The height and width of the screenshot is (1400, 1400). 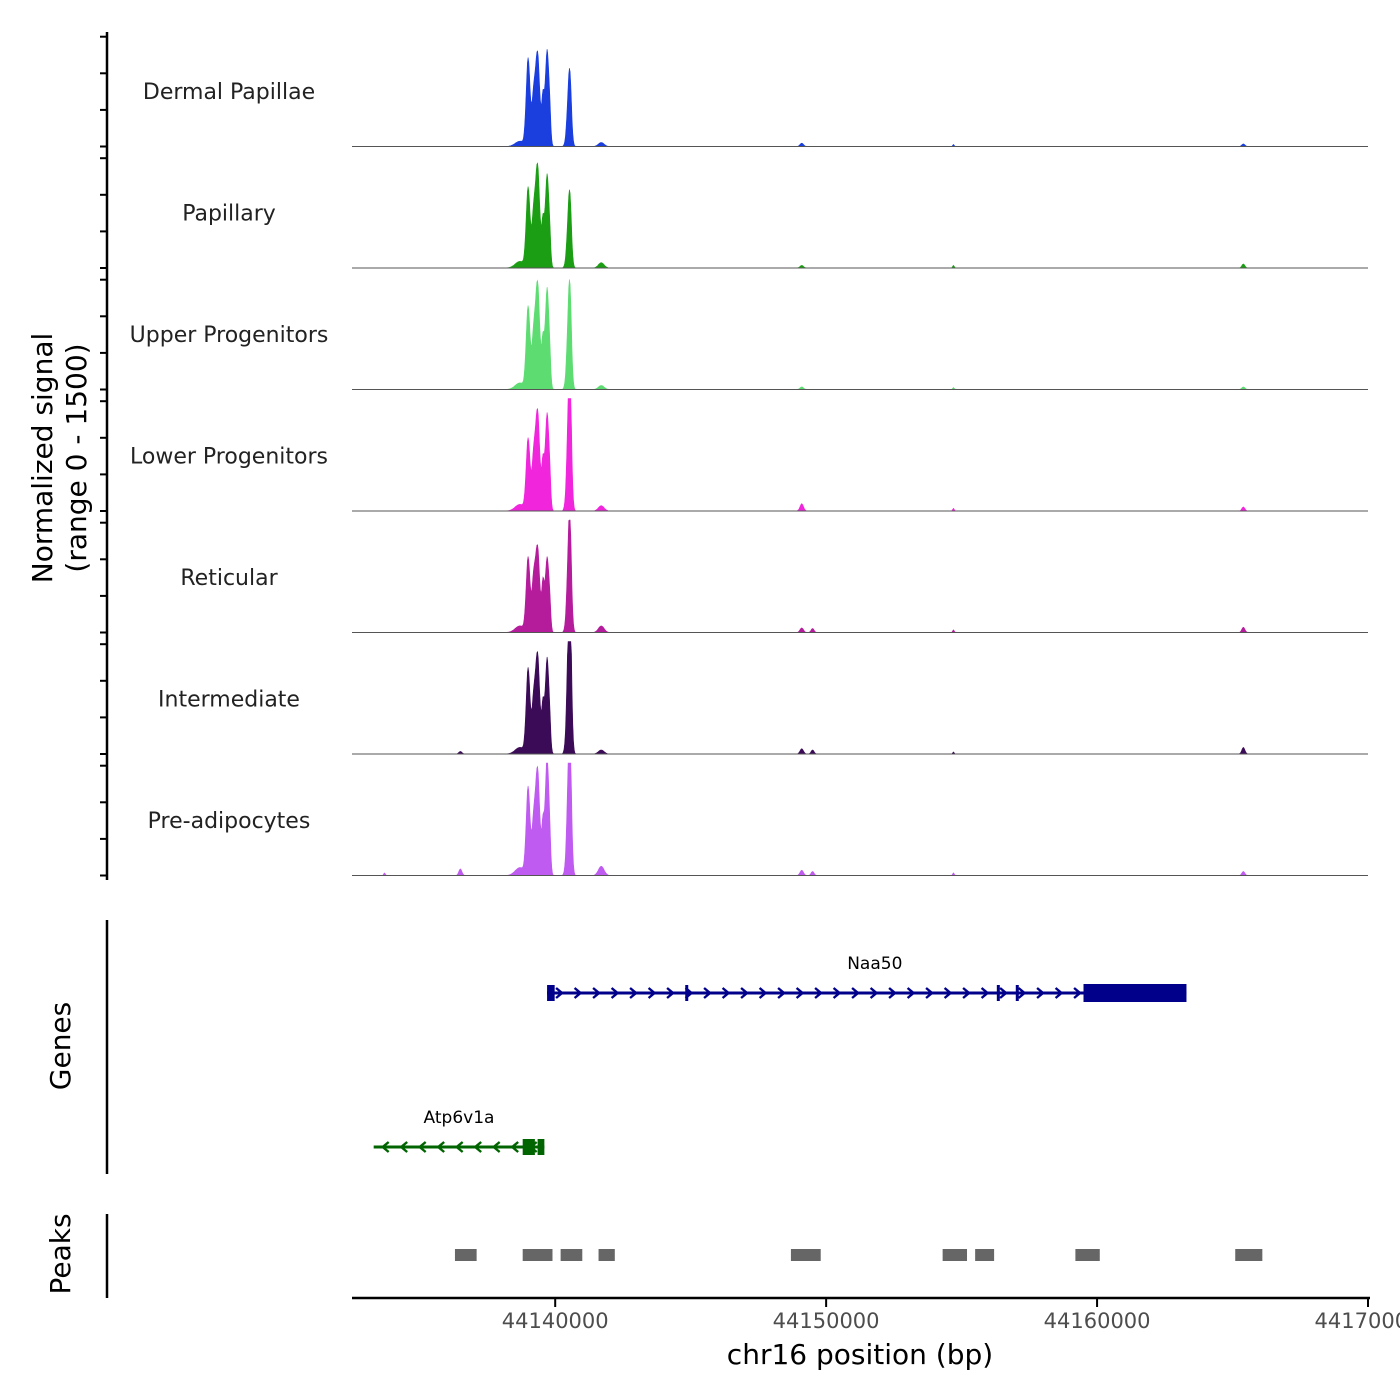 I want to click on track-reticular: Reticular, so click(x=774, y=576).